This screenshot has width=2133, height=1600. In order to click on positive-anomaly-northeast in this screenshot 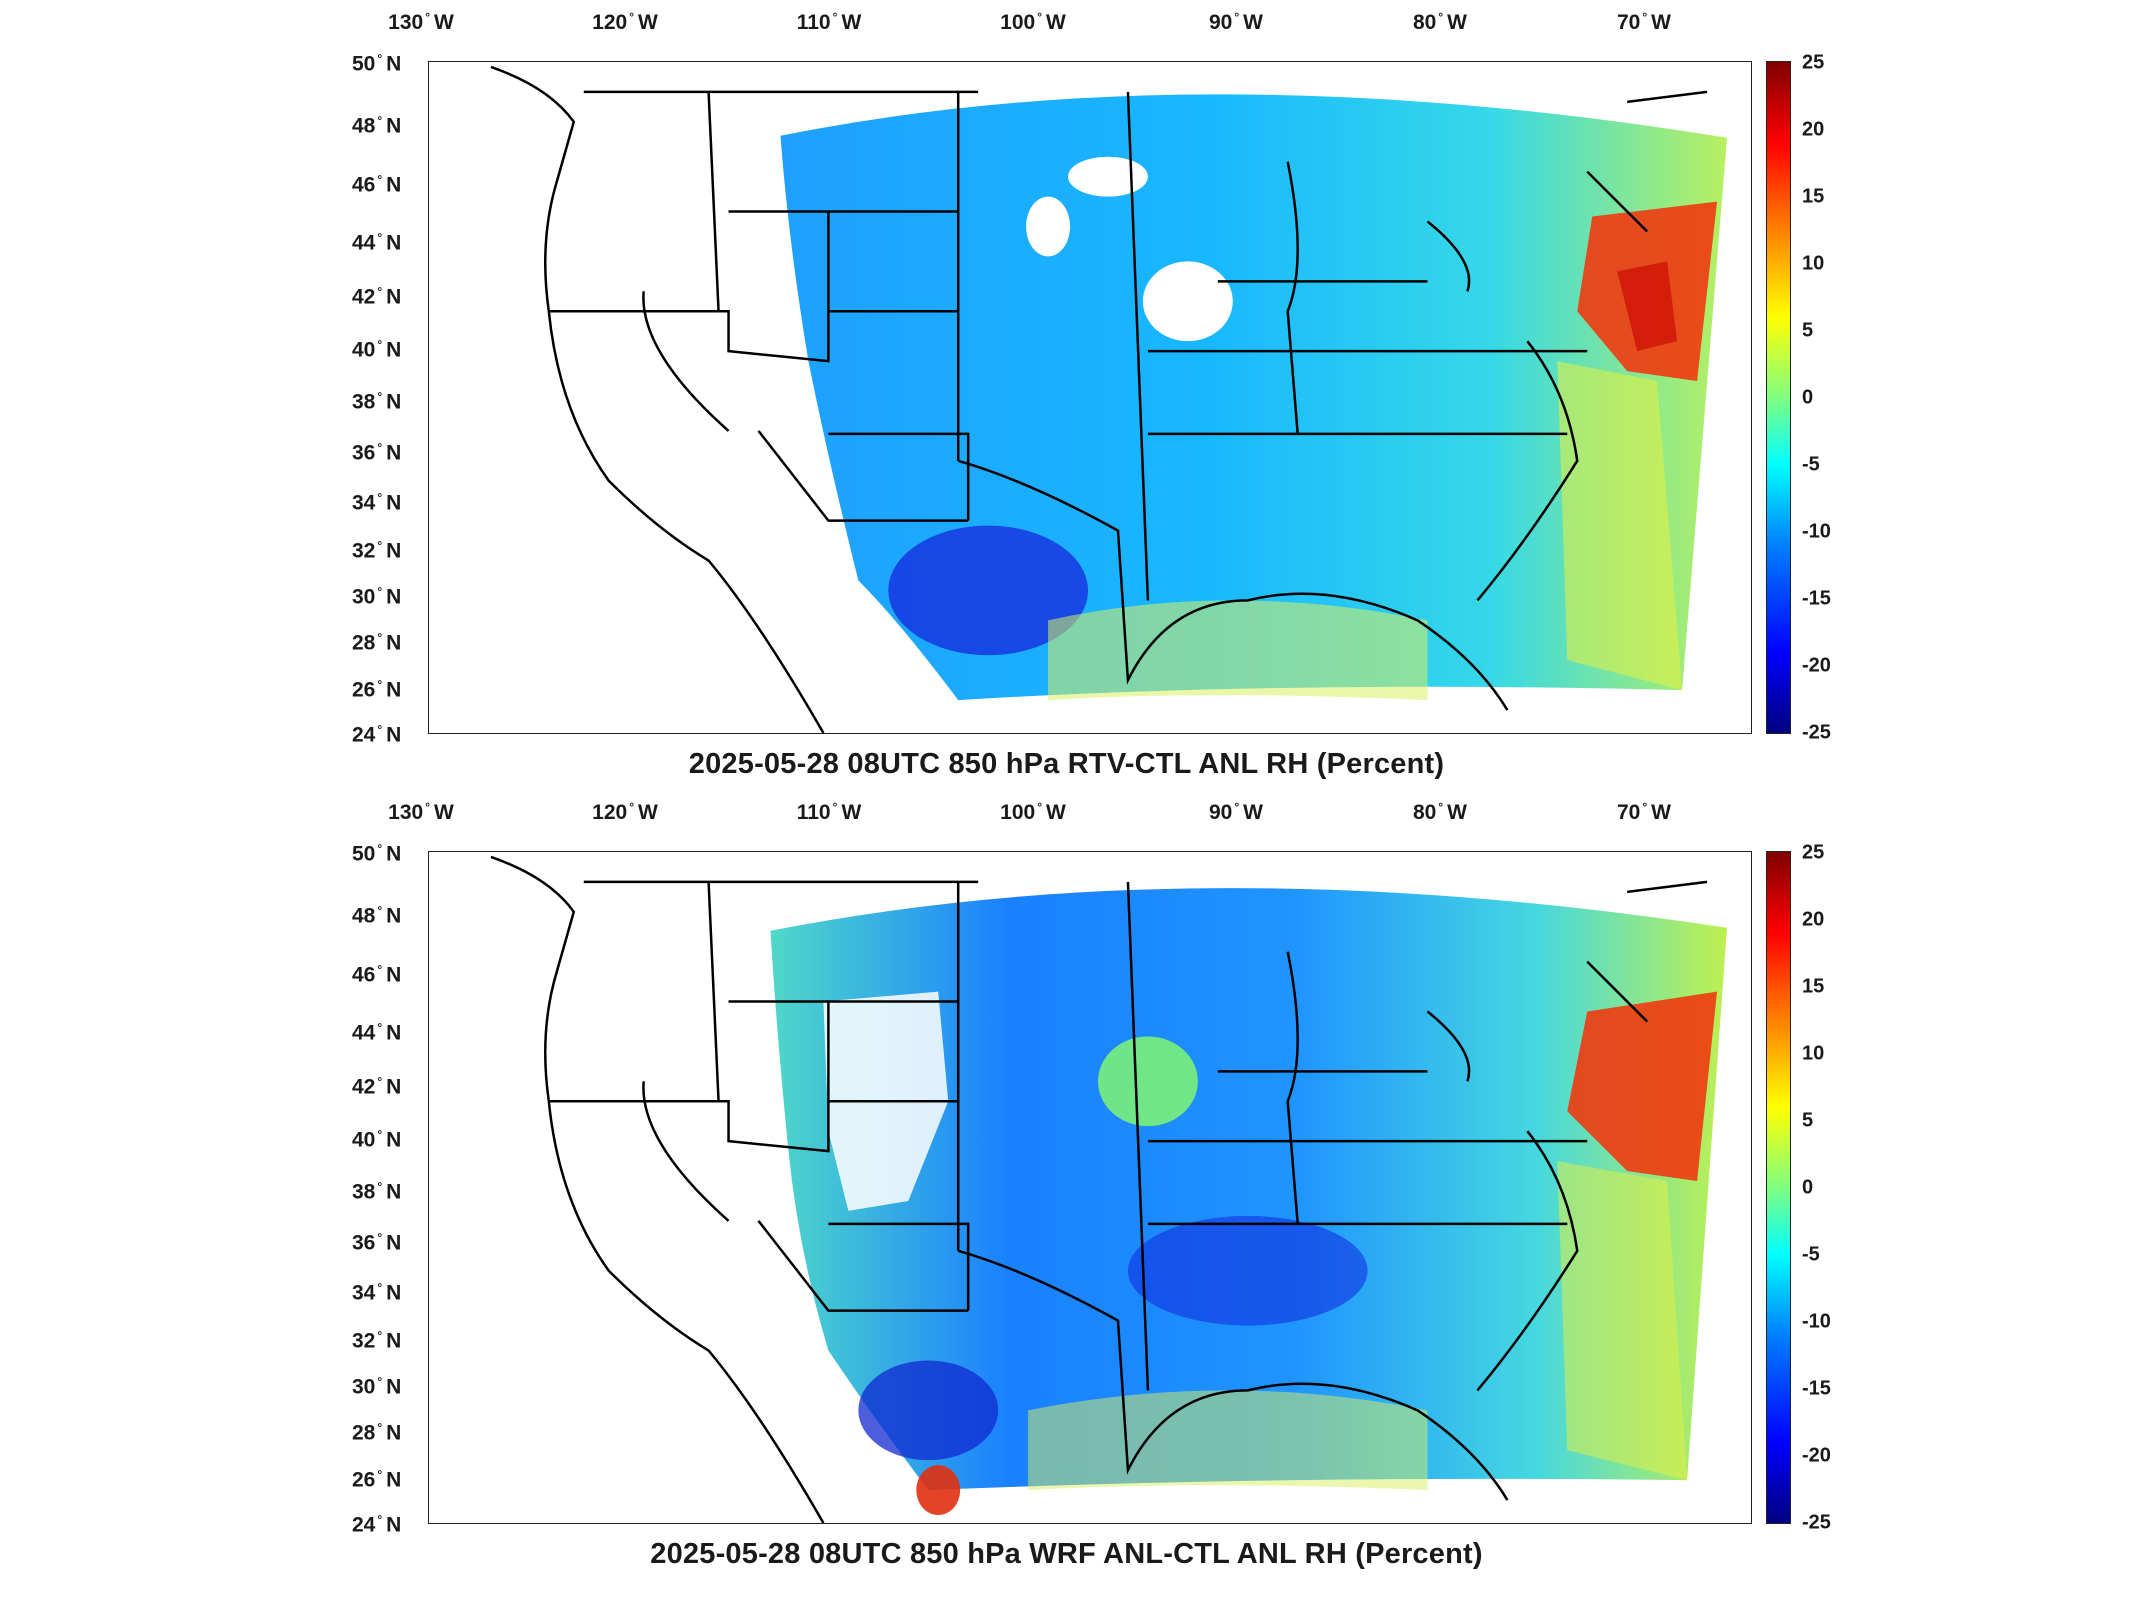, I will do `click(1642, 1086)`.